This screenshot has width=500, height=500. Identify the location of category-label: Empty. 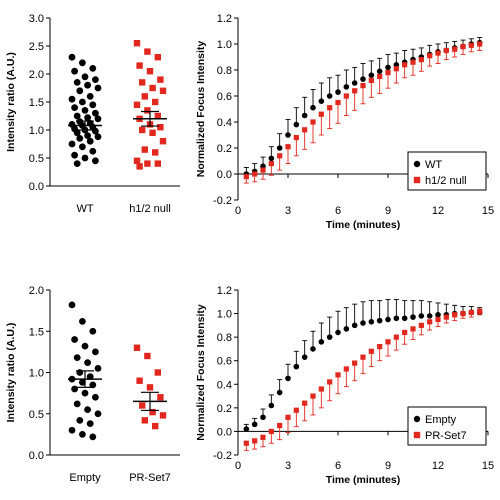
(85, 478).